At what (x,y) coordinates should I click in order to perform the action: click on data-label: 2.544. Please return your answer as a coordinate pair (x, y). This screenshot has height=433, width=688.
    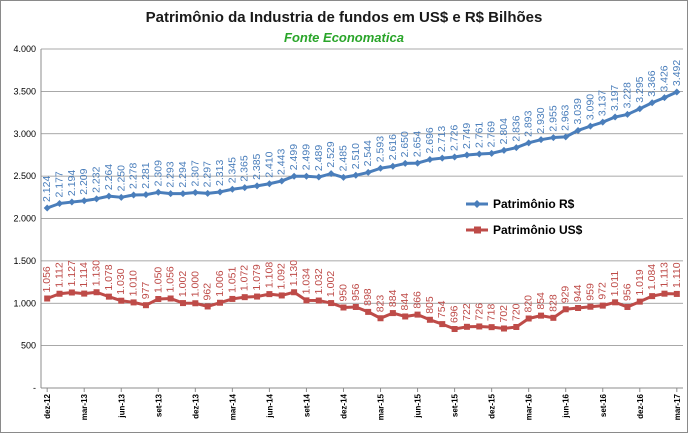
    Looking at the image, I should click on (368, 153).